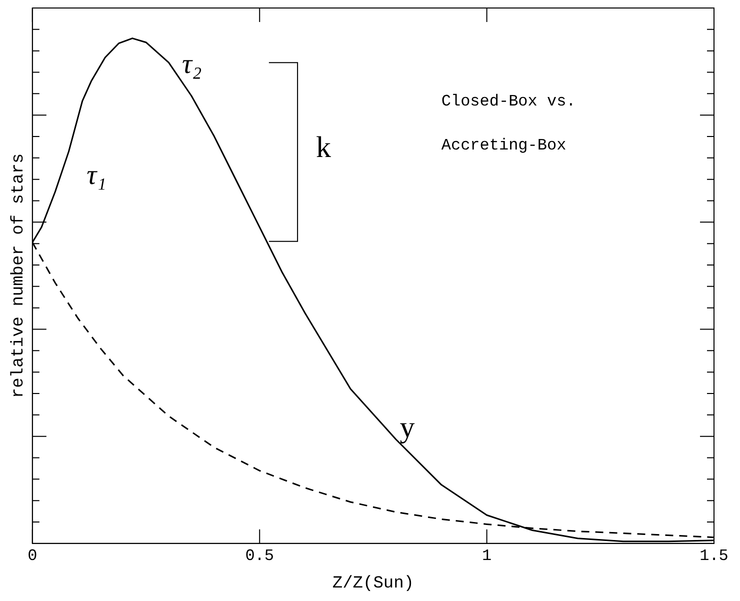 Image resolution: width=740 pixels, height=601 pixels. I want to click on text: Closed-Box vs. Accreting-Box, so click(508, 123).